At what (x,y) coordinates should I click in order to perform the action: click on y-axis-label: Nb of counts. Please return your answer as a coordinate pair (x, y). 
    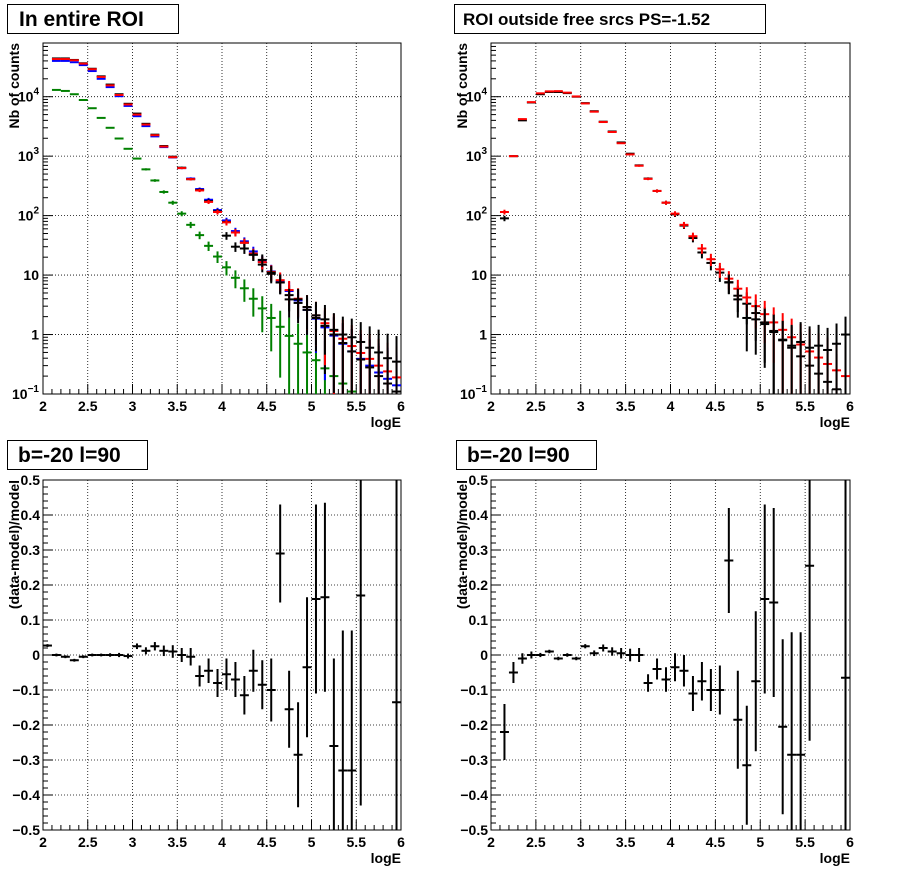
    Looking at the image, I should click on (462, 86).